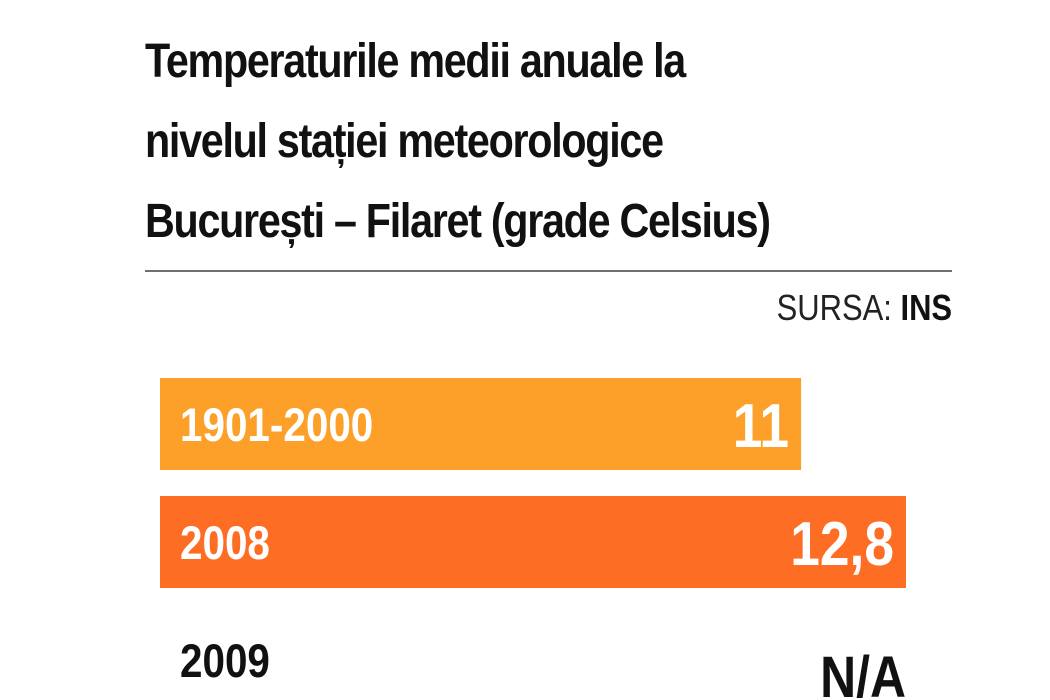 Image resolution: width=1050 pixels, height=700 pixels. I want to click on source-credit: SURSA: INS, so click(864, 308).